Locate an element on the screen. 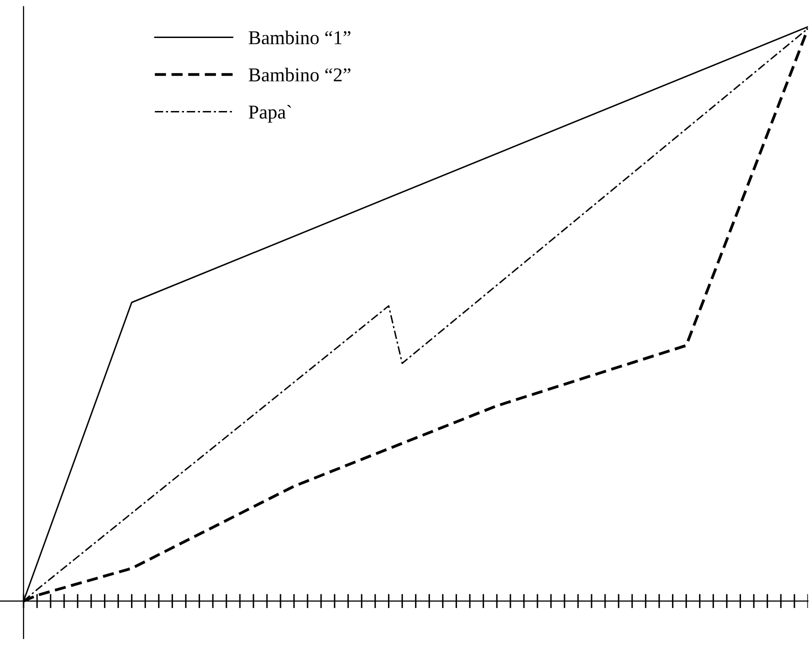 This screenshot has height=665, width=812. legend-label: Bambino “2” is located at coordinates (299, 75).